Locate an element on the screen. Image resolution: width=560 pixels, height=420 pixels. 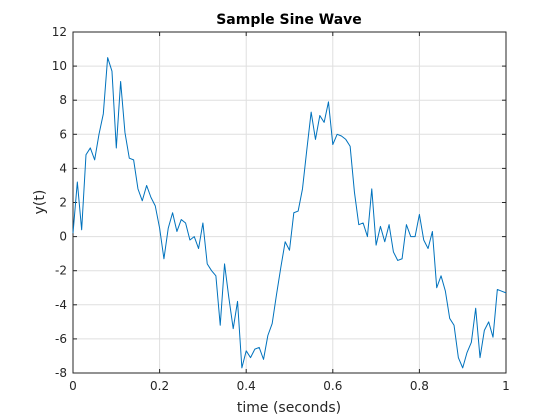
y-tick-label: 8 is located at coordinates (63, 100).